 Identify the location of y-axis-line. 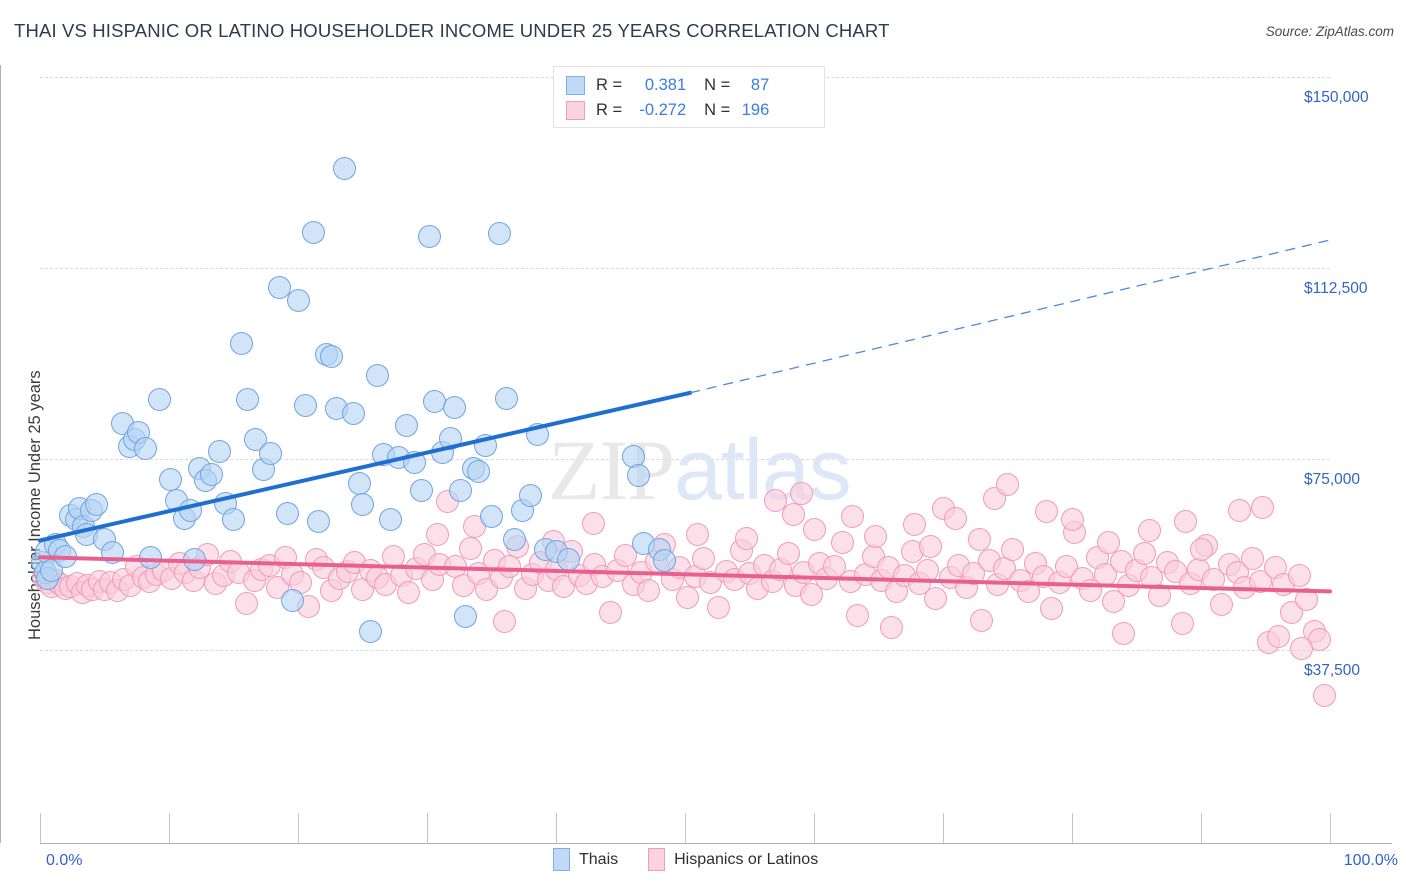
(0, 454).